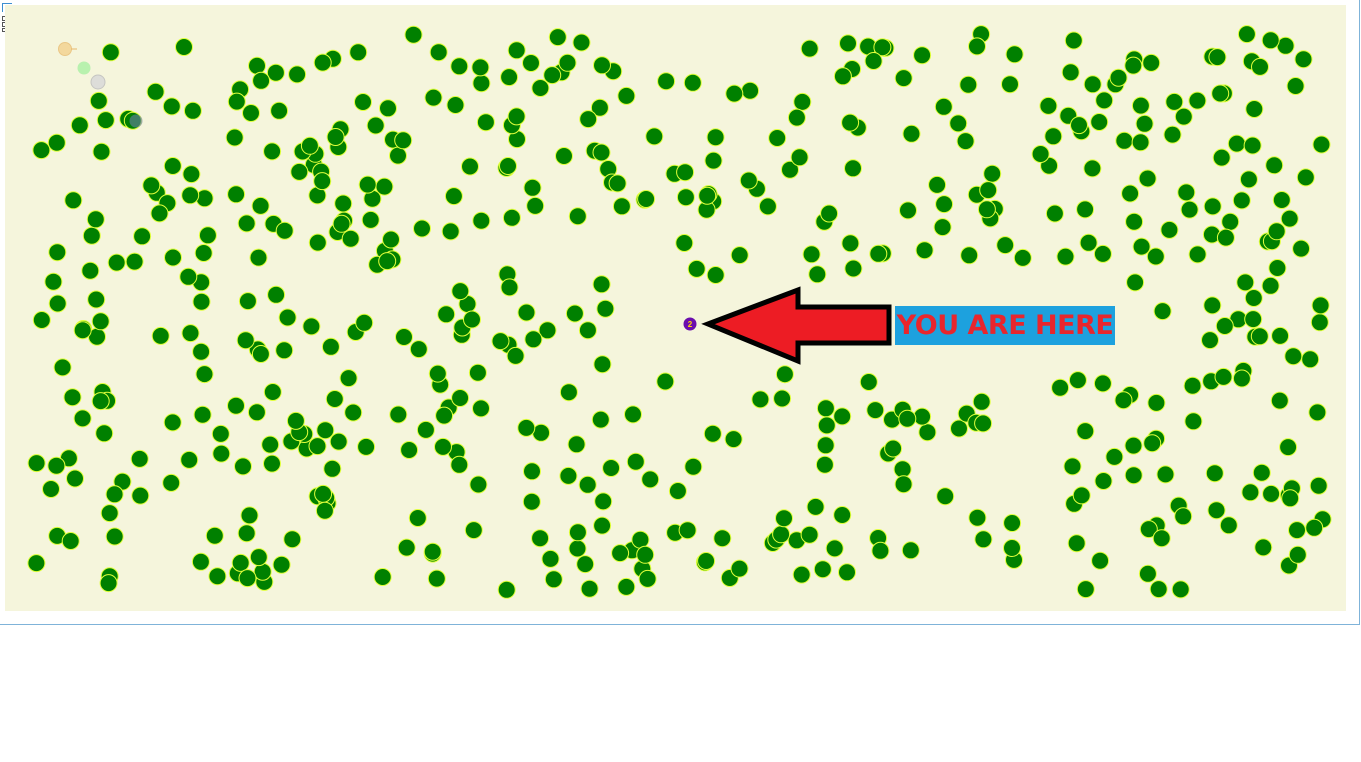 The height and width of the screenshot is (762, 1361). I want to click on faded-dot-grey, so click(98, 82).